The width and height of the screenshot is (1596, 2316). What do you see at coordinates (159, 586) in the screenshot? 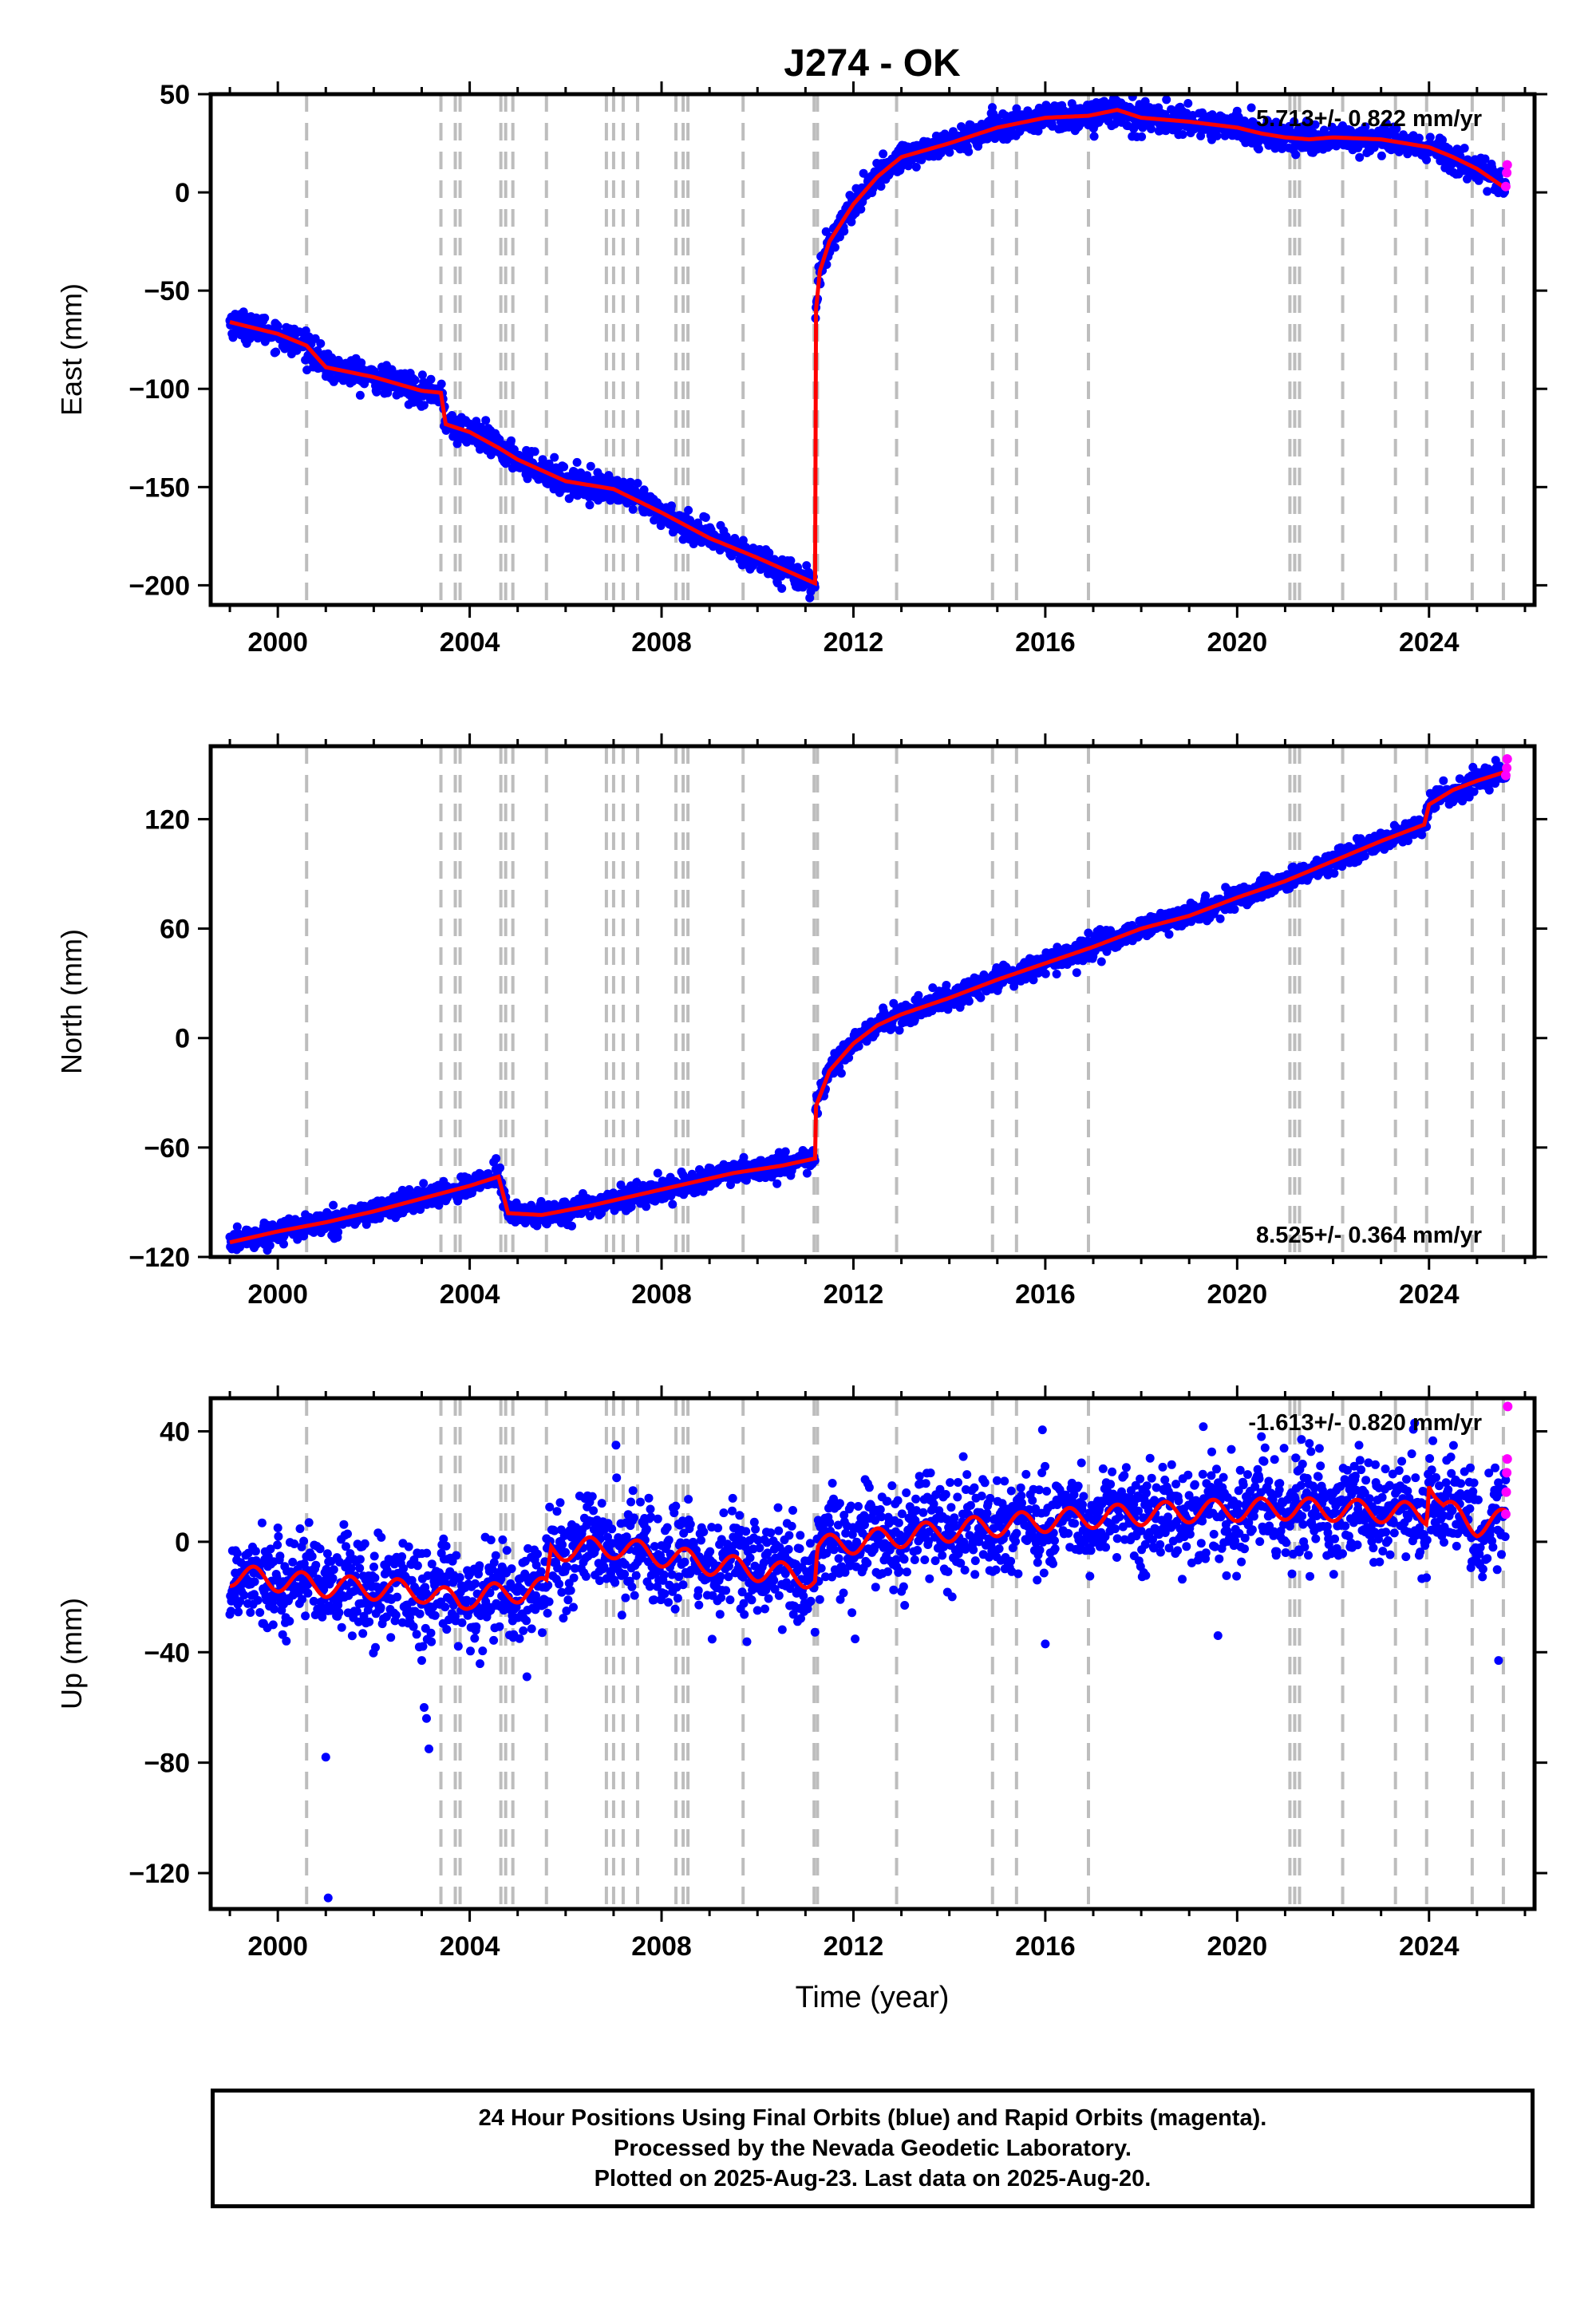
I see `y-tick-label: −200` at bounding box center [159, 586].